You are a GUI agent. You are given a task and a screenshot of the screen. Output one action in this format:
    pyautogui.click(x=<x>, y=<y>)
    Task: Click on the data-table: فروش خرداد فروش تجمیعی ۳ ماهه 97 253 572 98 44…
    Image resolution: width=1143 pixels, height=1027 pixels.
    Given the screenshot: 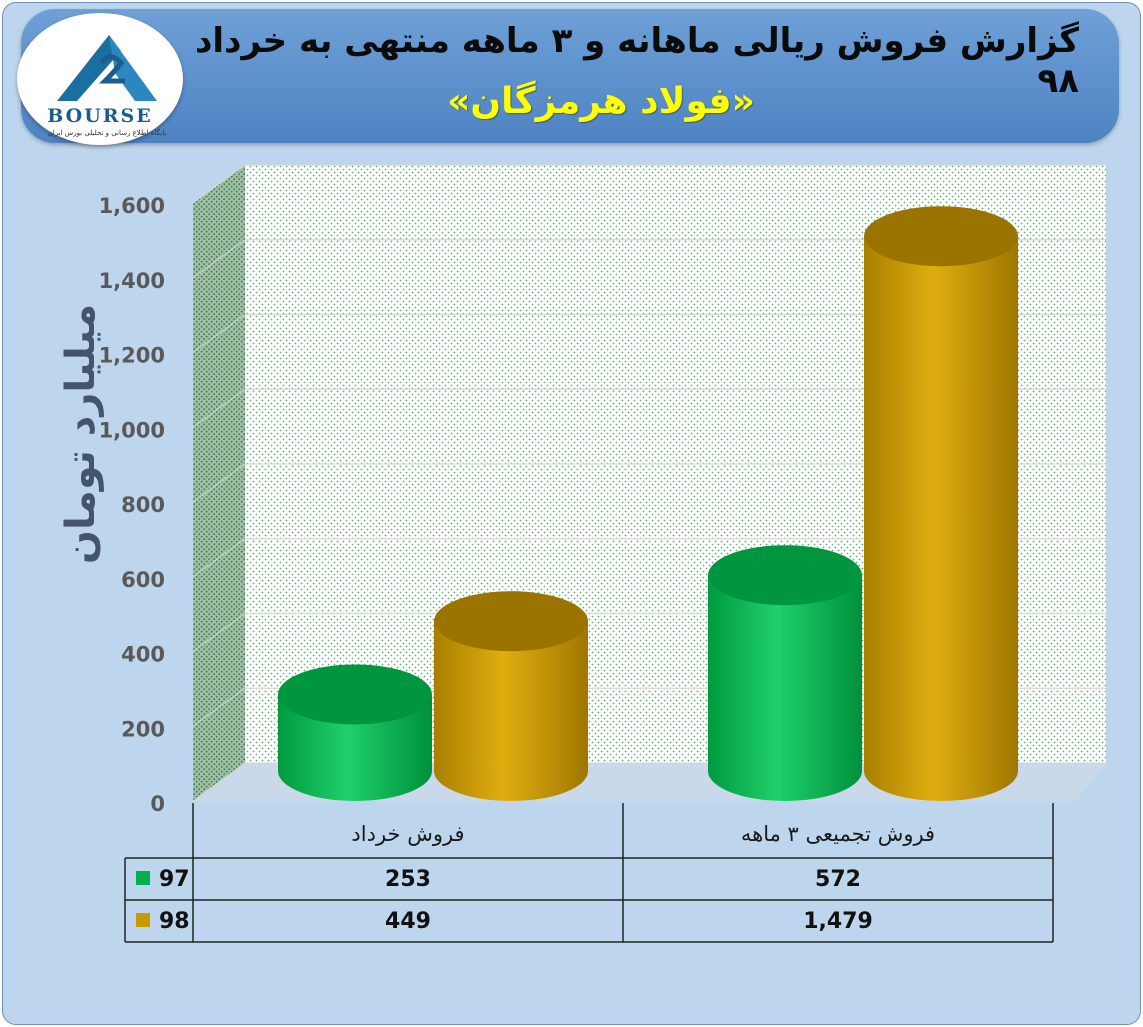 What is the action you would take?
    pyautogui.click(x=589, y=873)
    